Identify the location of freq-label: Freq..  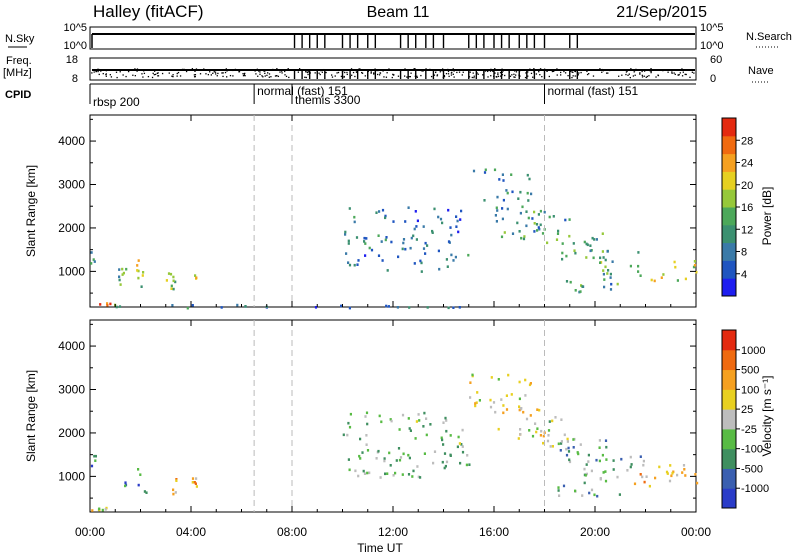
(19, 61).